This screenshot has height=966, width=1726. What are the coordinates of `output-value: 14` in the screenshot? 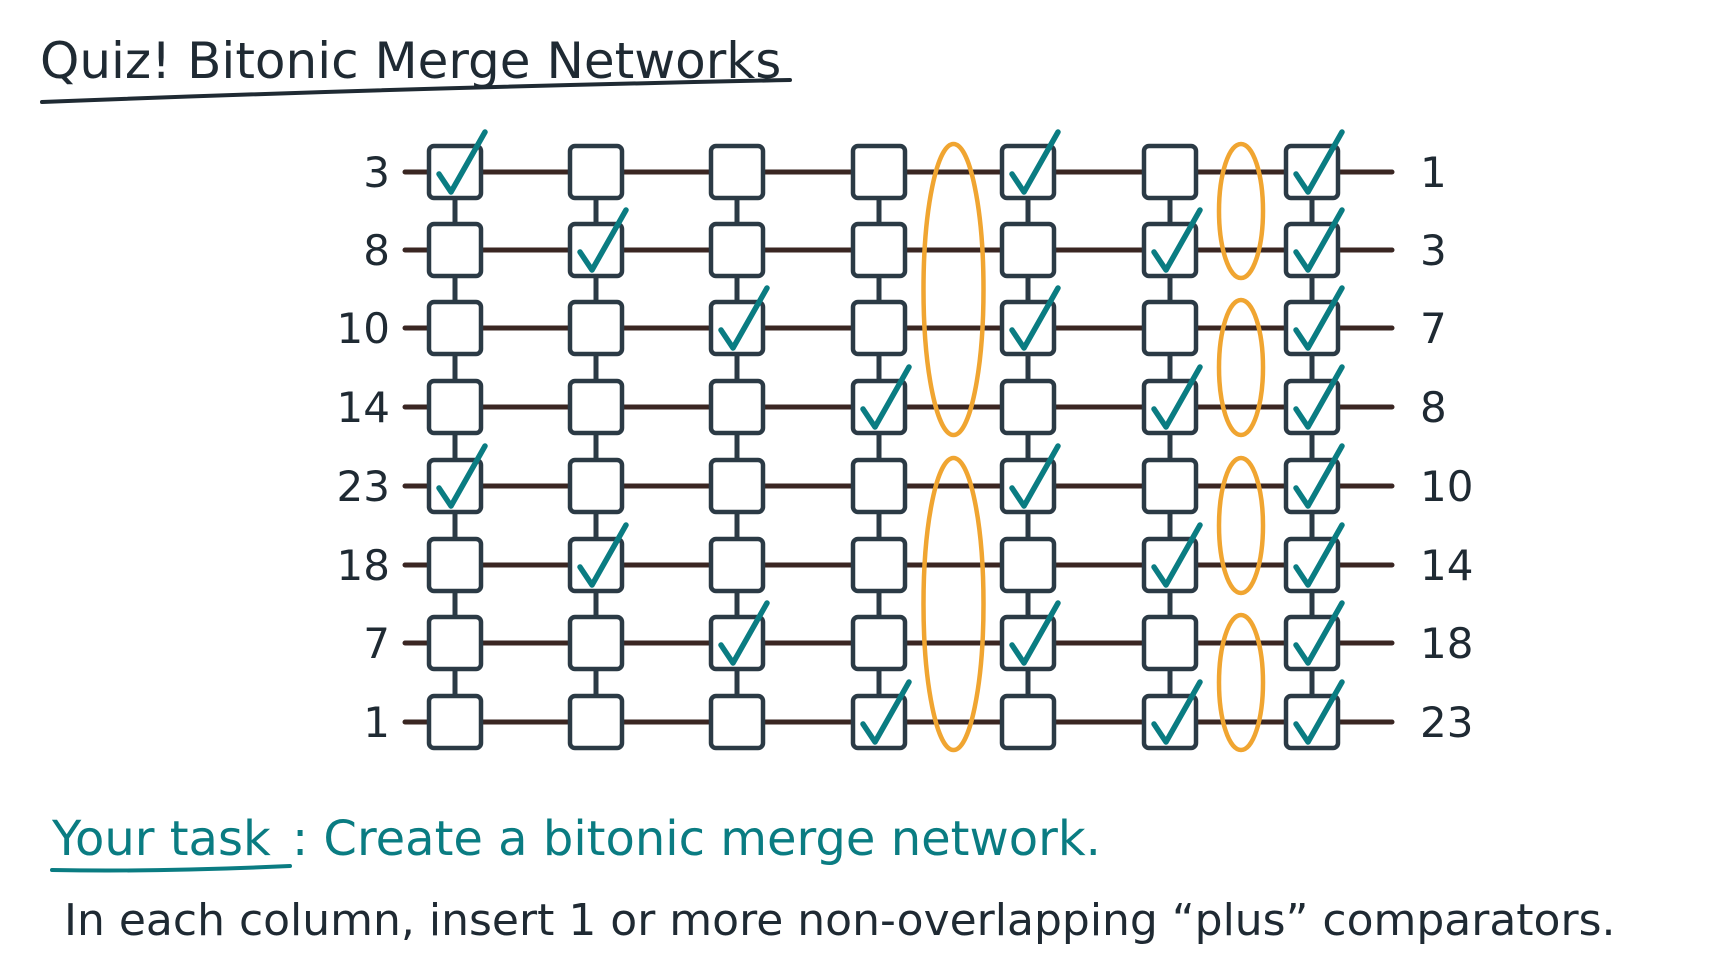 It's located at (1446, 565).